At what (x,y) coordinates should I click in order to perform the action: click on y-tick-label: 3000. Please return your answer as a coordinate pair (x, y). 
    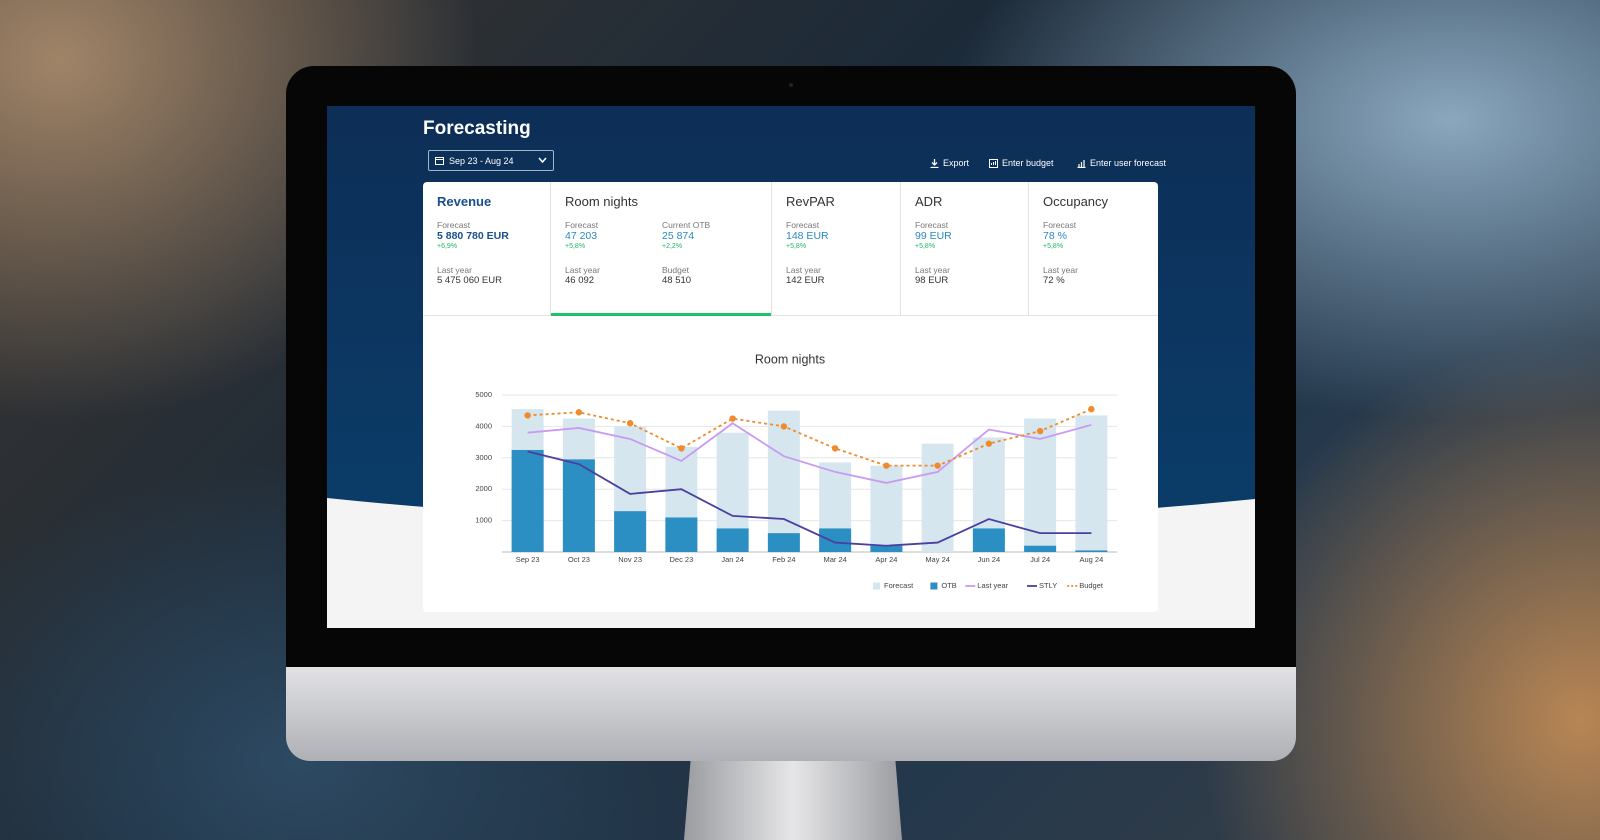
    Looking at the image, I should click on (483, 457).